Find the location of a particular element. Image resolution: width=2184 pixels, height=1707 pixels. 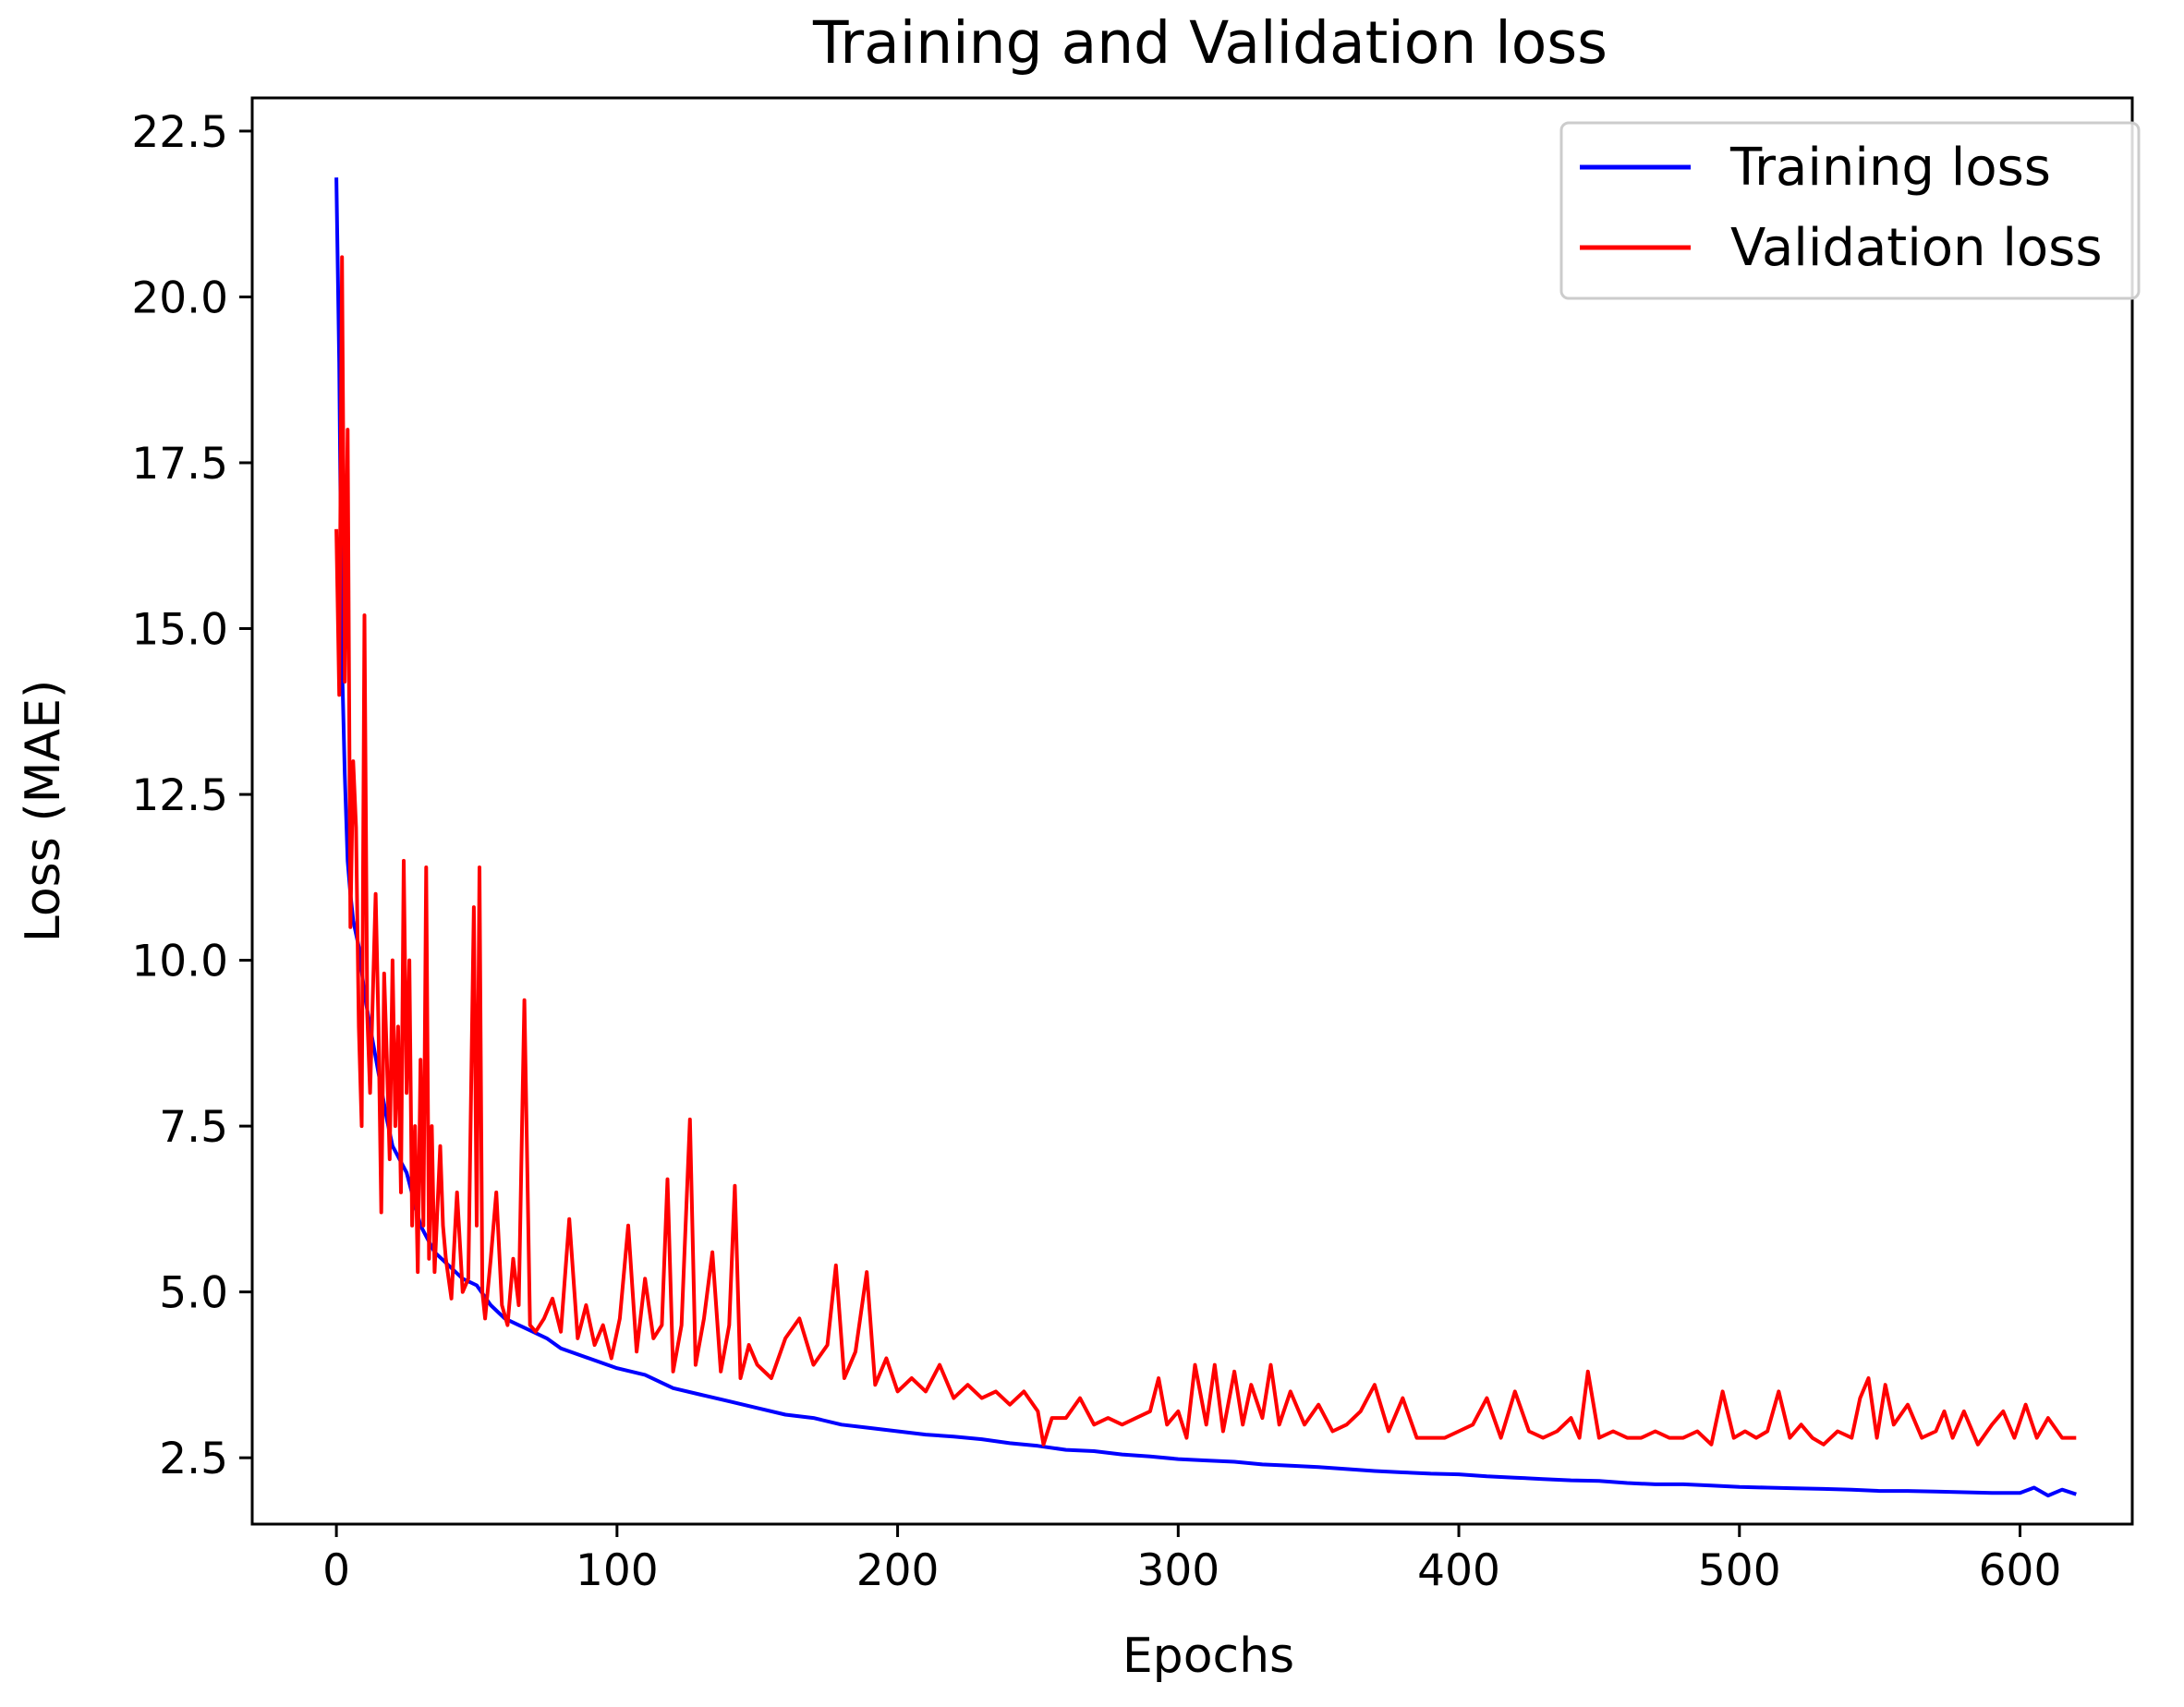

x-axis-ticks: 0 100 200 300 400 500 600 is located at coordinates (1191, 1560).